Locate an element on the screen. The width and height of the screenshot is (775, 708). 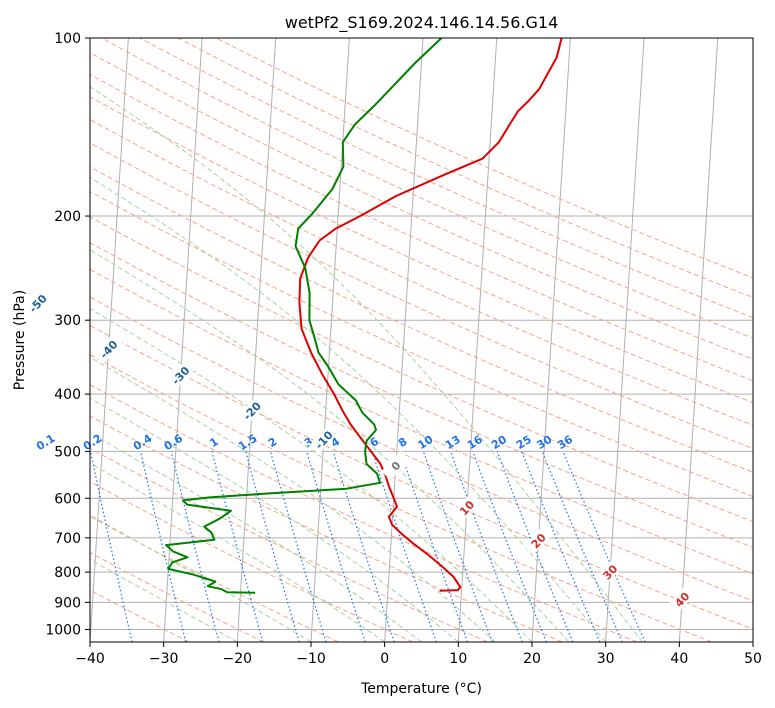
x-axis-label: Temperature (°C) is located at coordinates (421, 689).